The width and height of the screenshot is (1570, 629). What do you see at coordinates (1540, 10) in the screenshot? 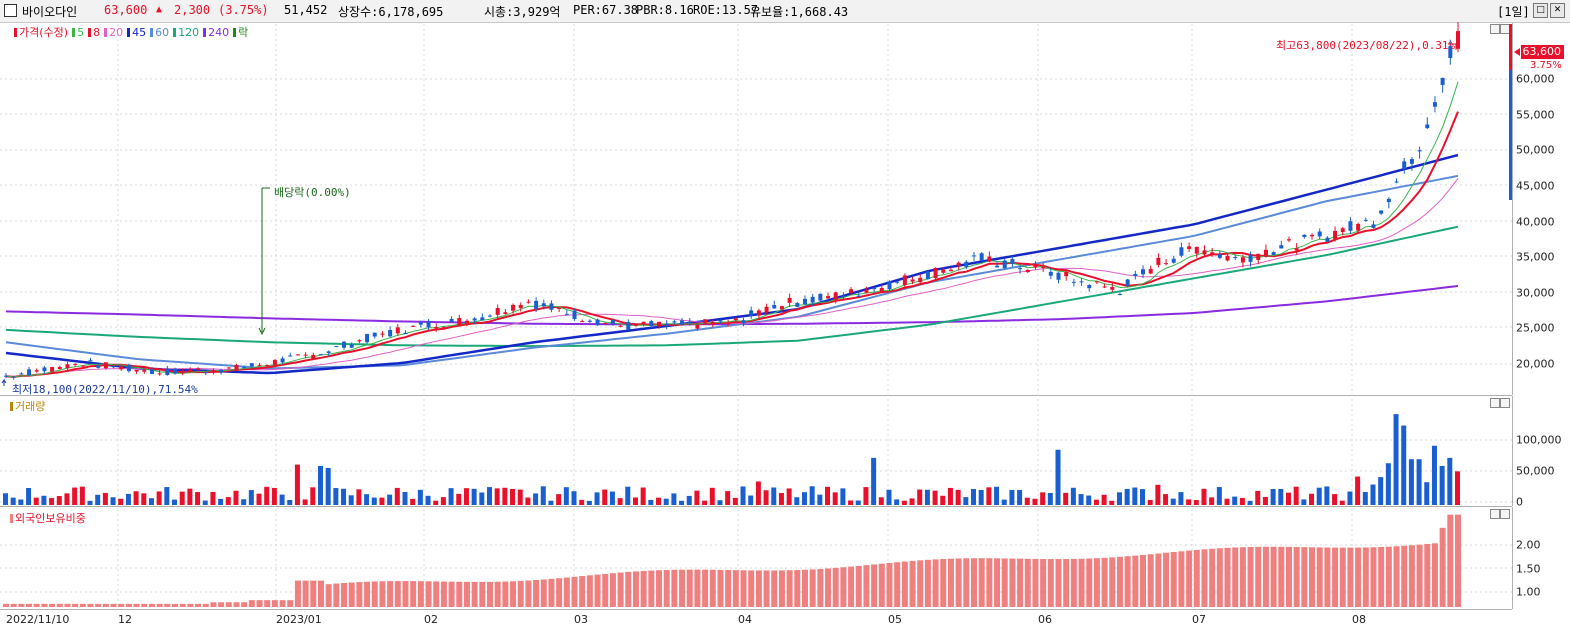
I see `maximize-icon: □` at bounding box center [1540, 10].